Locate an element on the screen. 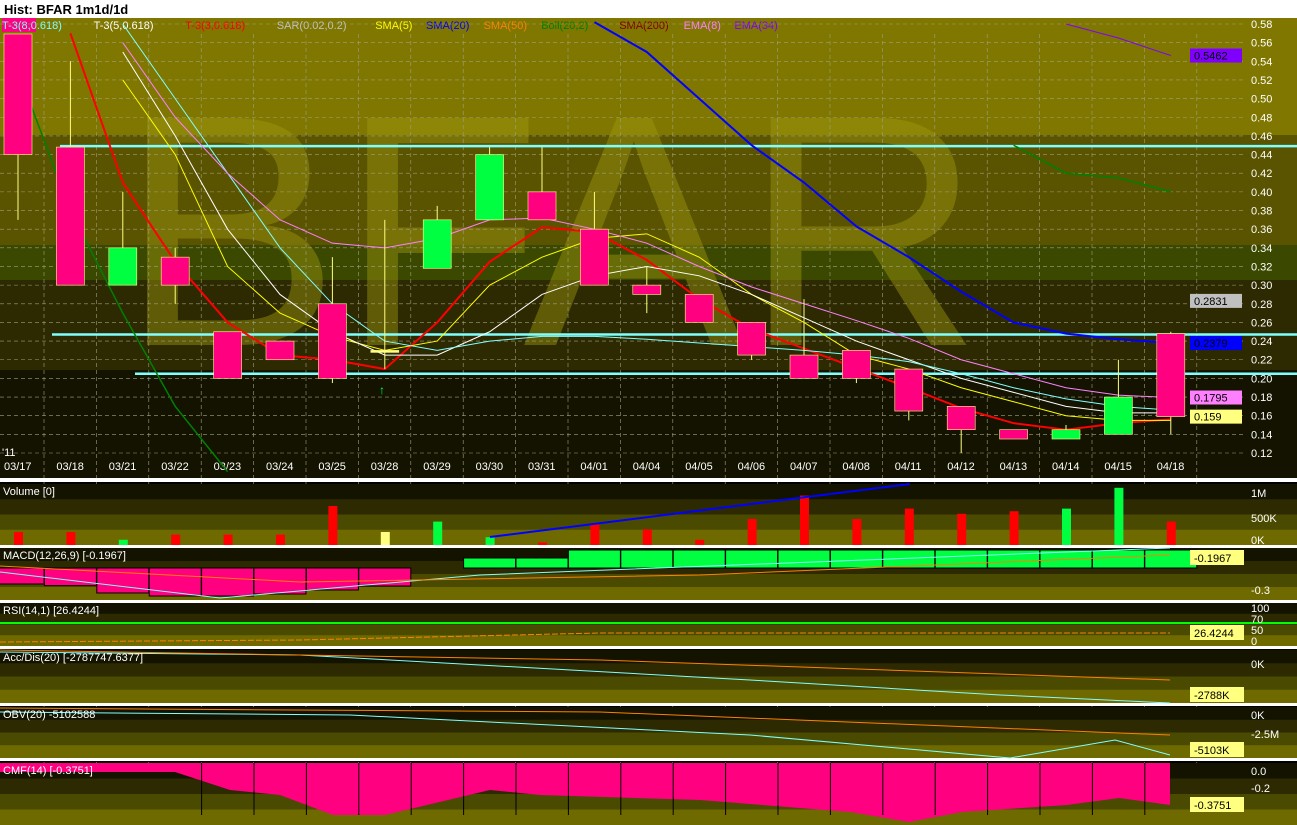 The image size is (1297, 825). panel-label: MACD(12,26,9) [-0.1967] is located at coordinates (64, 556).